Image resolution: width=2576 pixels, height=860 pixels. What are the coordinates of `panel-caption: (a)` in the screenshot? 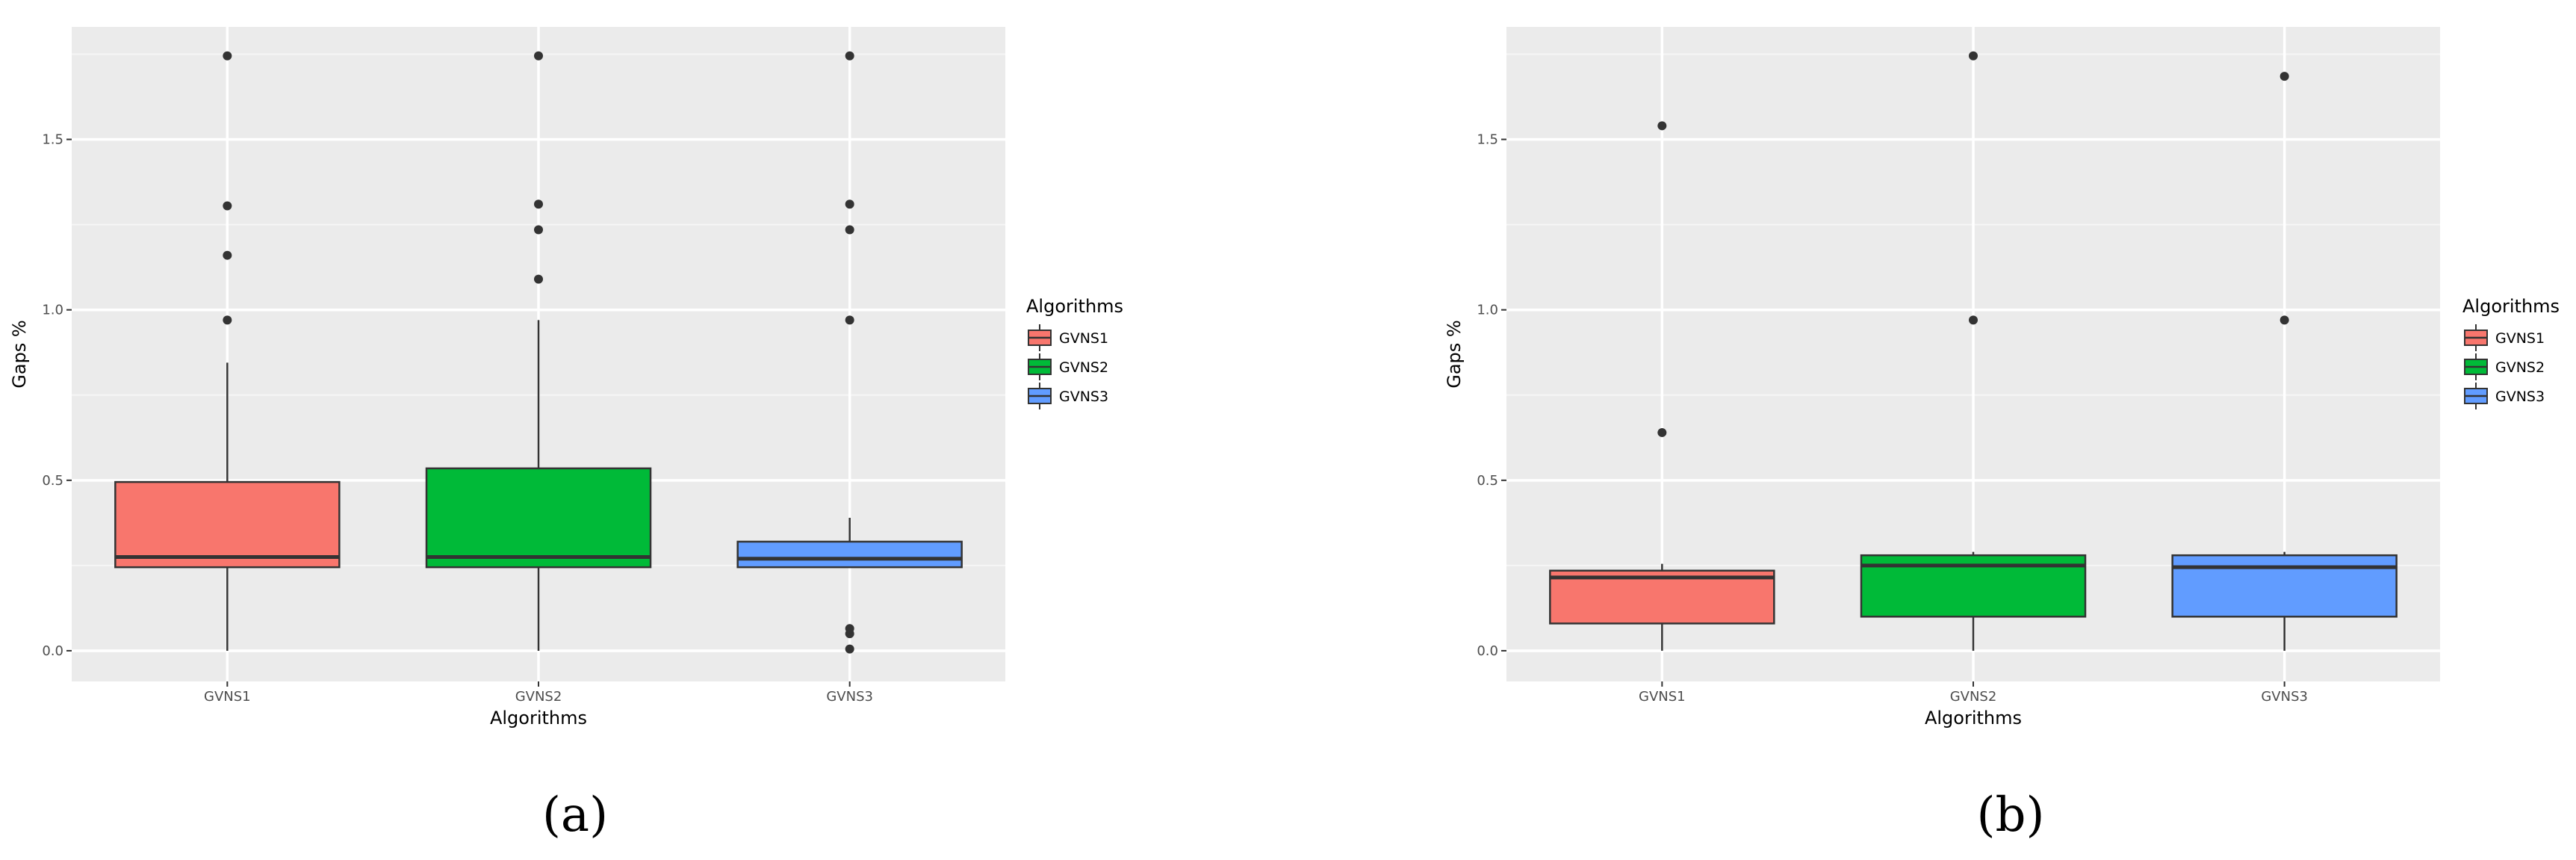 It's located at (575, 815).